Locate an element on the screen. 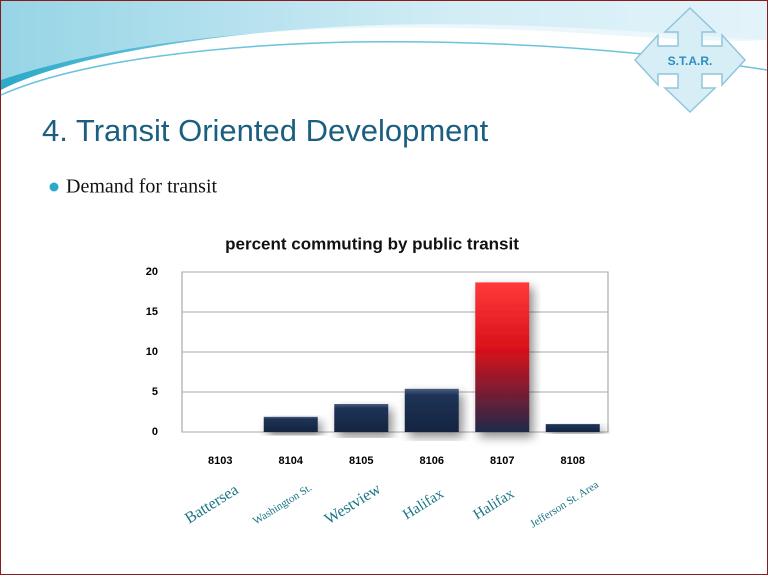 Image resolution: width=768 pixels, height=575 pixels. logo-text: S.T.A.R. is located at coordinates (690, 61).